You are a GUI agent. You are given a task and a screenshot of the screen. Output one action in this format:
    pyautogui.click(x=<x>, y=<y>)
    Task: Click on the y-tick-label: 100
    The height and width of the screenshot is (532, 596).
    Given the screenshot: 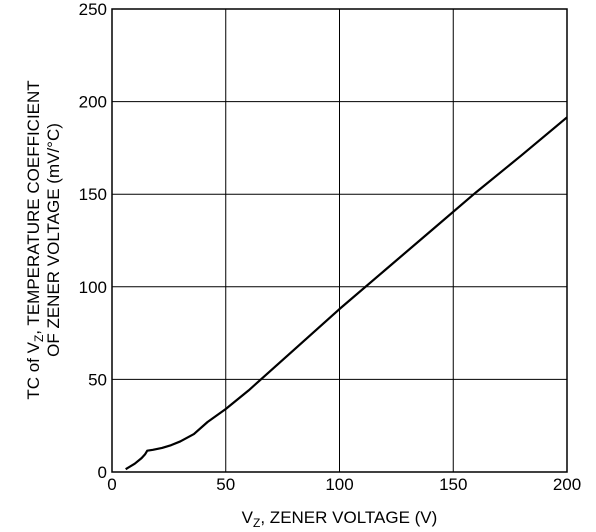 What is the action you would take?
    pyautogui.click(x=93, y=287)
    